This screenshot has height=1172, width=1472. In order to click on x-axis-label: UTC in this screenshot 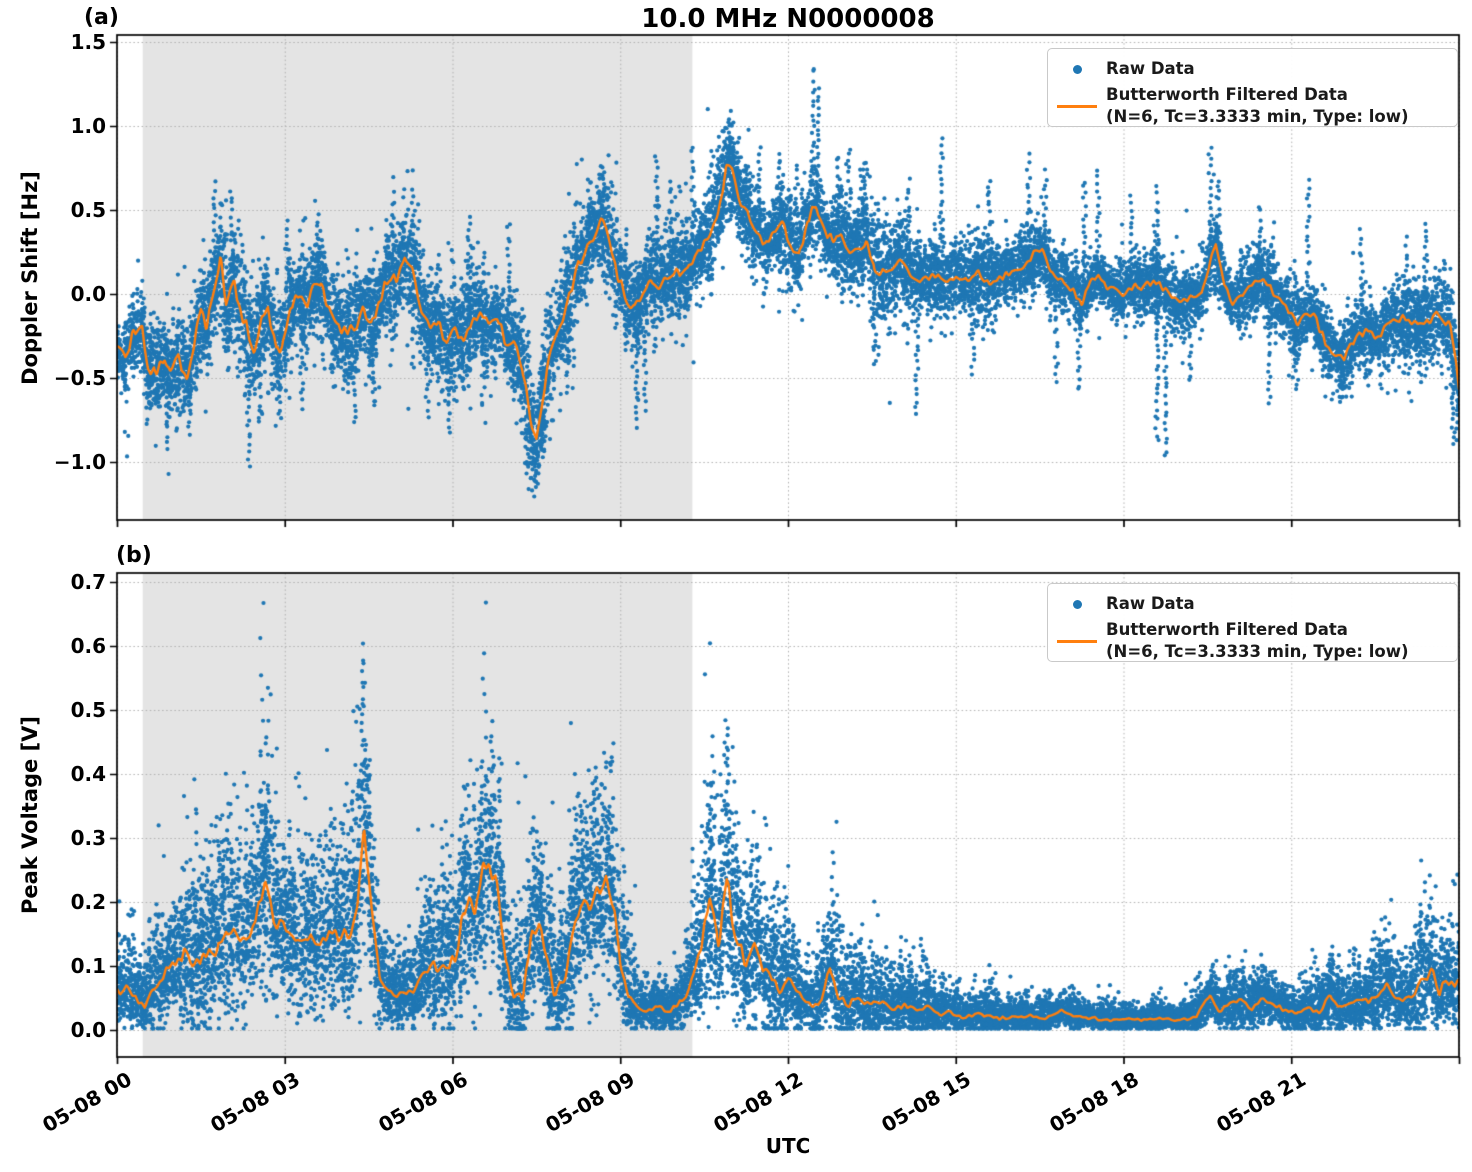, I will do `click(788, 1146)`.